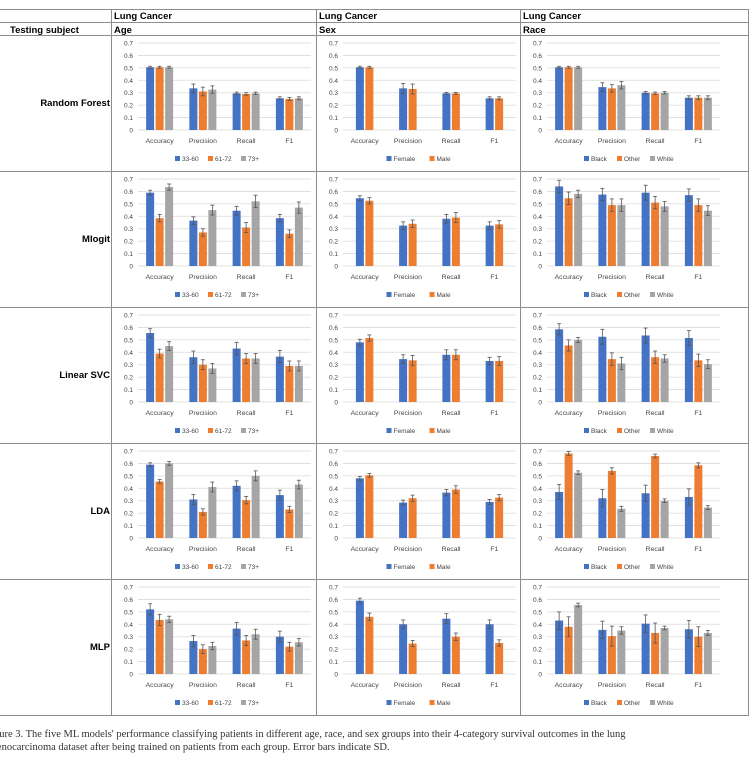  What do you see at coordinates (405, 567) in the screenshot?
I see `legend-label: Female` at bounding box center [405, 567].